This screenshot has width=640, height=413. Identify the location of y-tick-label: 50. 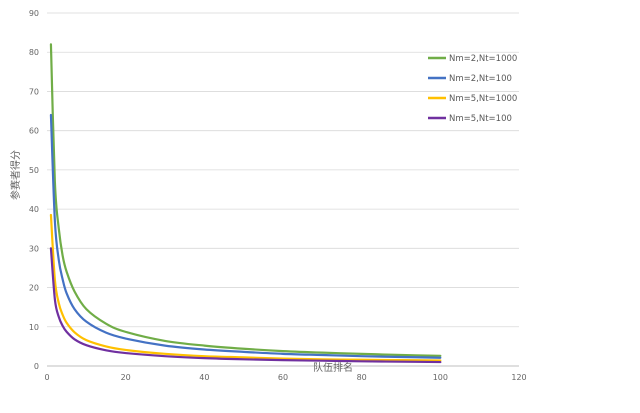
(34, 170).